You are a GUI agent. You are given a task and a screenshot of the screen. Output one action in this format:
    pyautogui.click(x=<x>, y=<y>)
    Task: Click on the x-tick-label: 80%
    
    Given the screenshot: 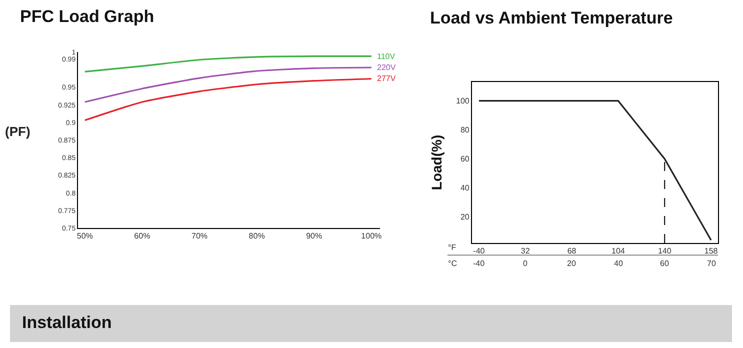 What is the action you would take?
    pyautogui.click(x=256, y=236)
    